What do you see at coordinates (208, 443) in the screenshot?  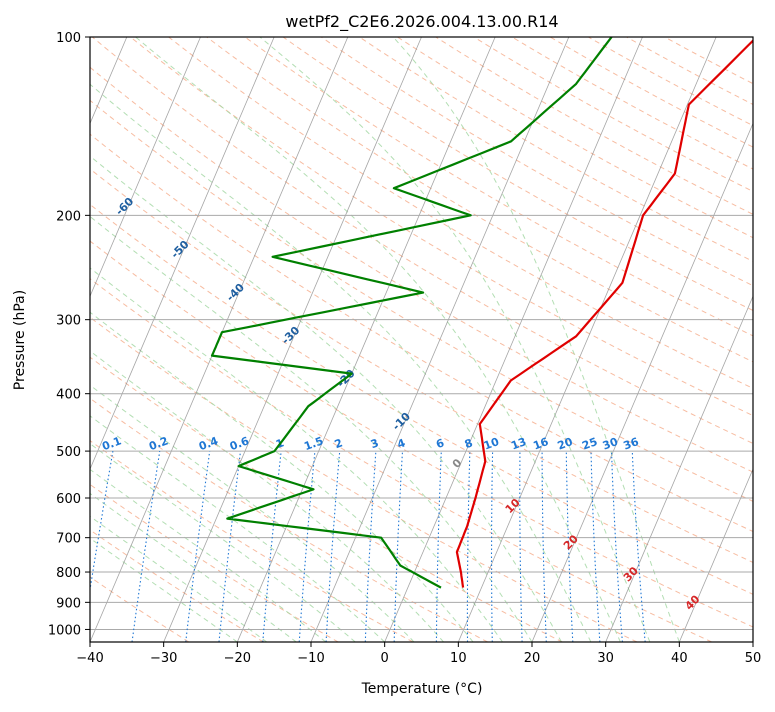 I see `mixing-ratio-label: 0.4` at bounding box center [208, 443].